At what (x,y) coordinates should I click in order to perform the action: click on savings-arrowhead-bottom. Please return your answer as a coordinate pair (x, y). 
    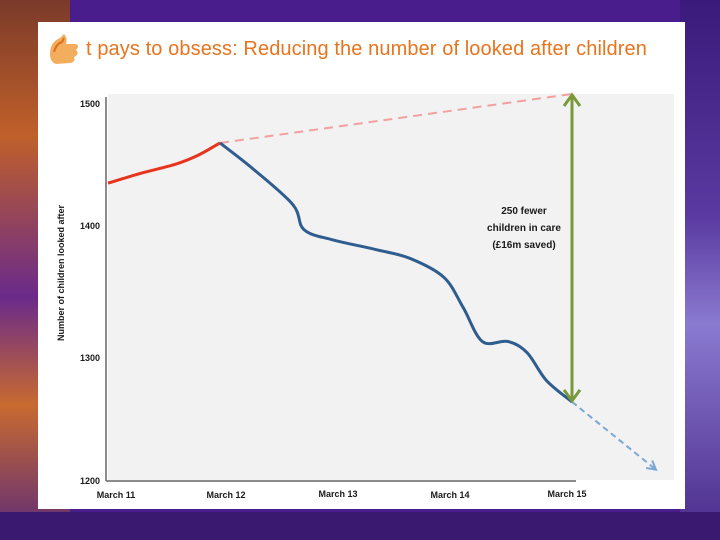
    Looking at the image, I should click on (572, 396).